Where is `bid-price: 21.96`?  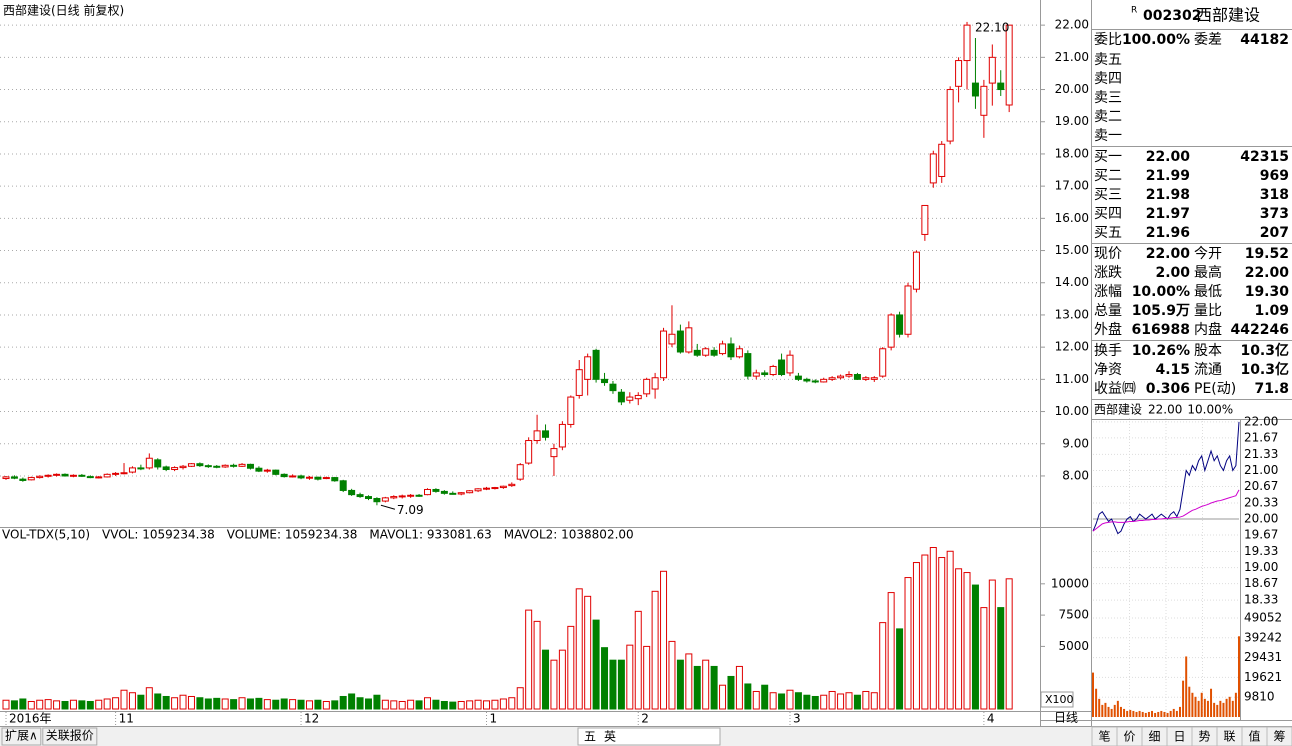
bid-price: 21.96 is located at coordinates (1168, 233).